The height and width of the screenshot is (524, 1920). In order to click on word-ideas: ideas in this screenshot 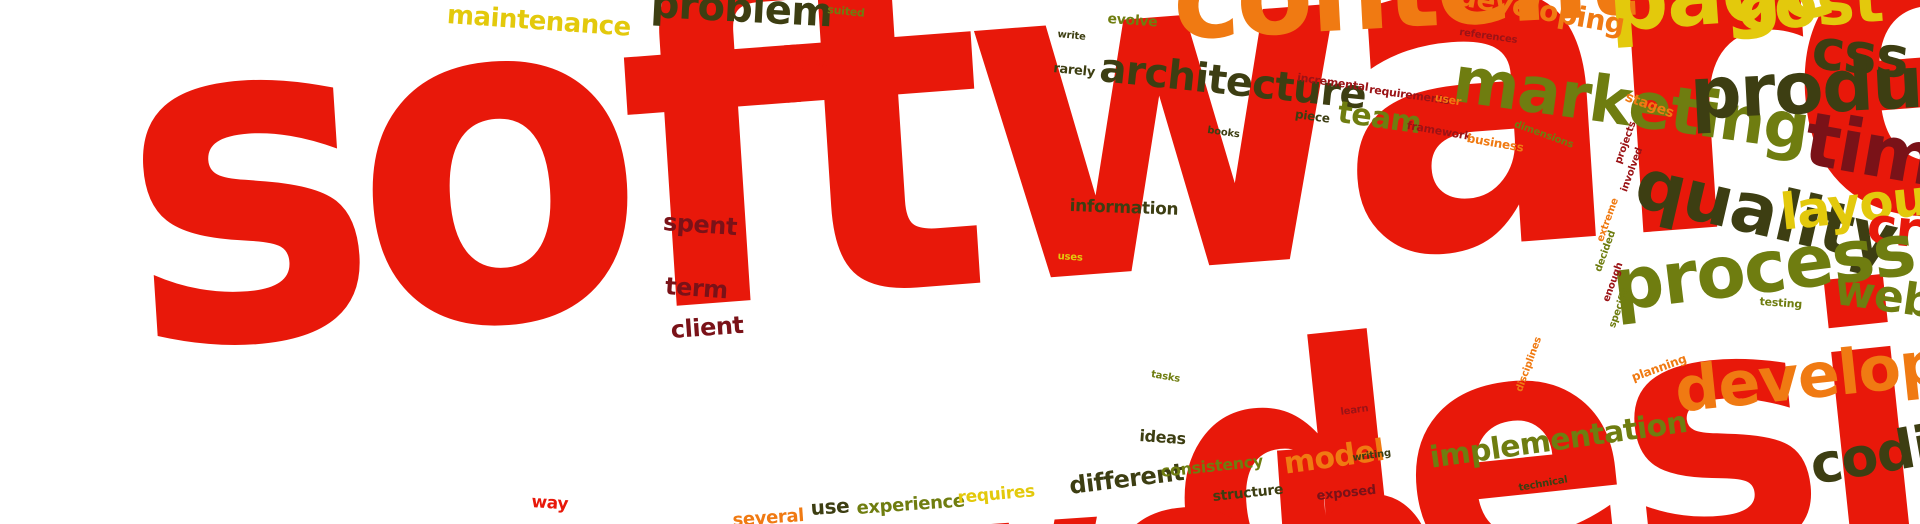, I will do `click(1162, 437)`.